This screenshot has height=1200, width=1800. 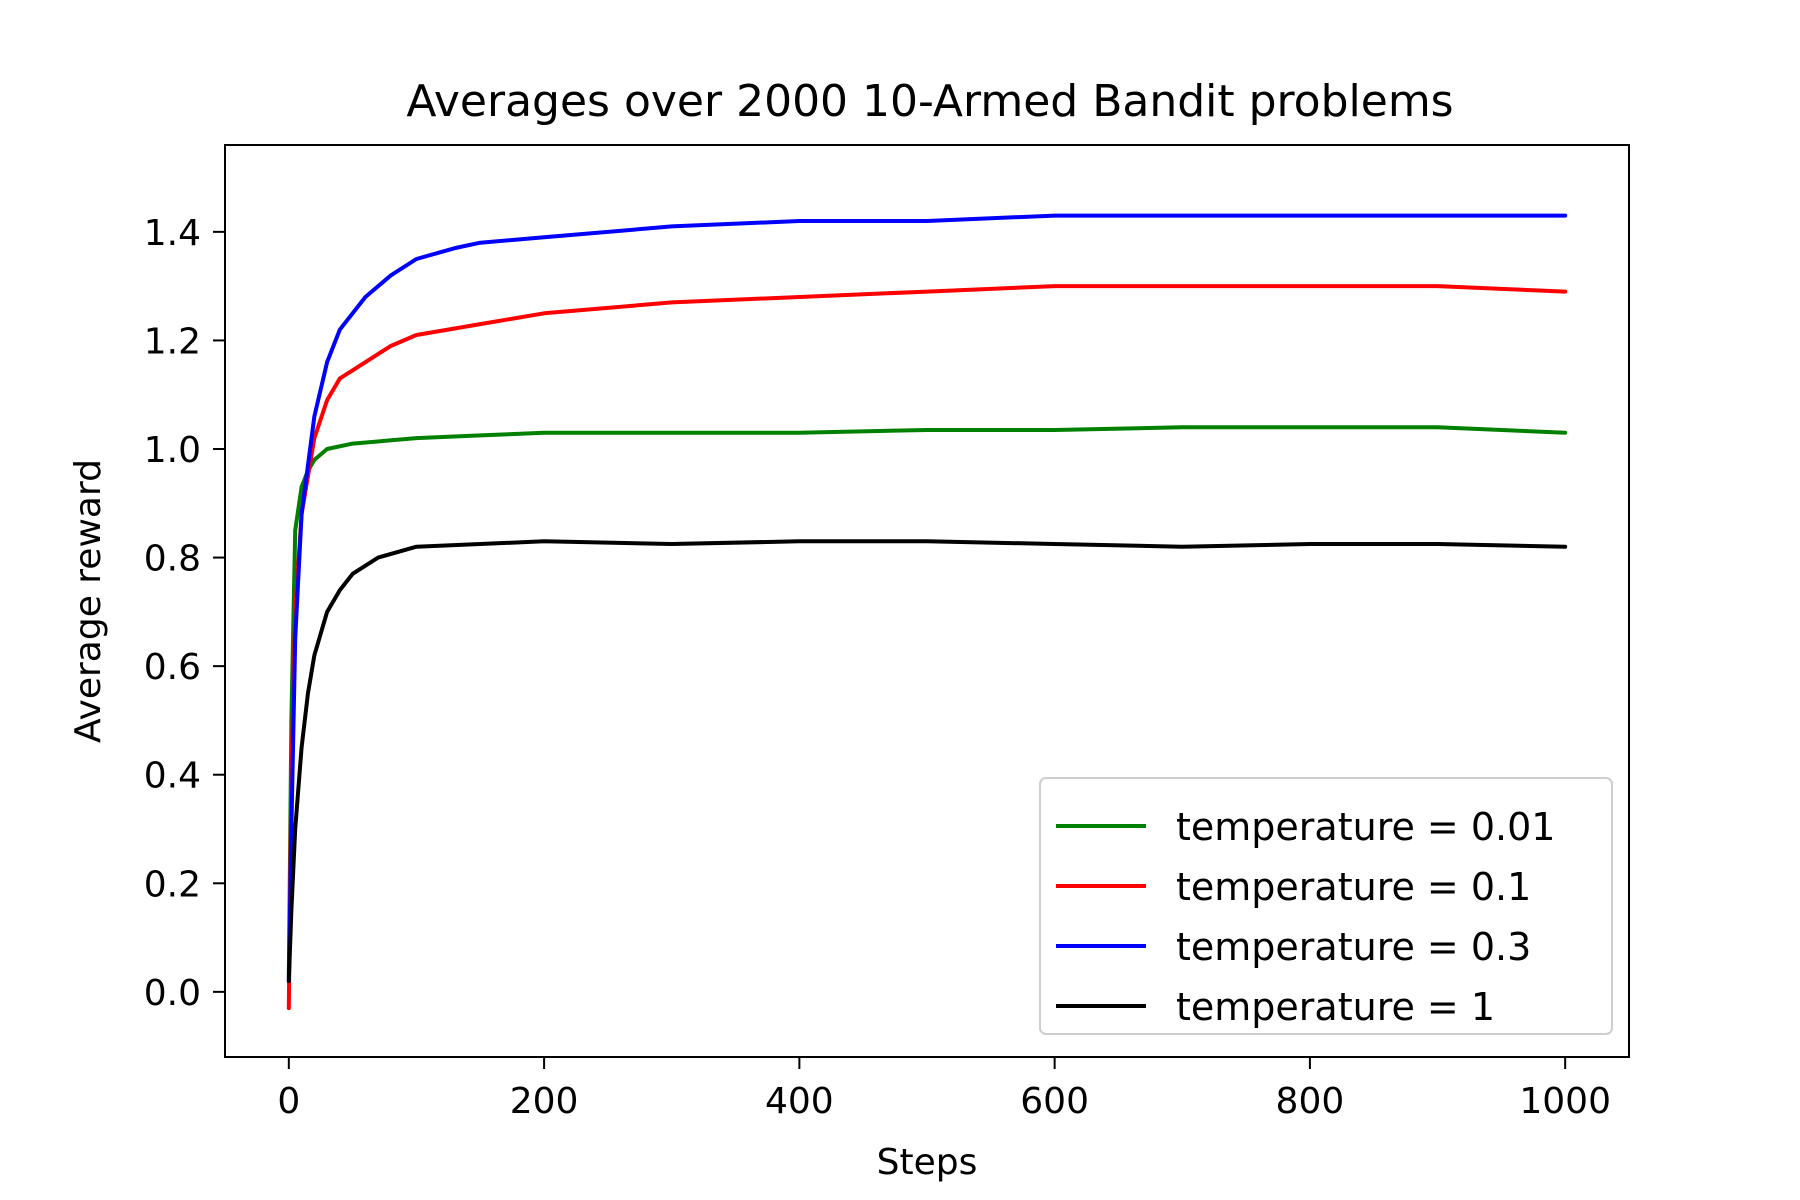 I want to click on y-tick-label: 0.8, so click(x=172, y=559).